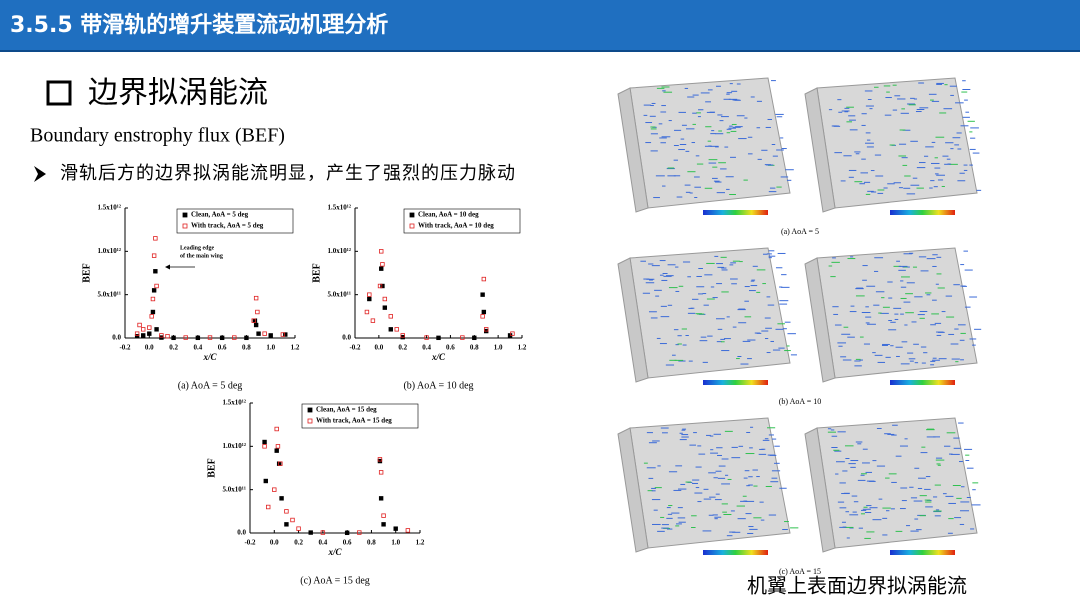 This screenshot has width=1080, height=612. What do you see at coordinates (800, 401) in the screenshot?
I see `figure-caption: (b) AoA = 10` at bounding box center [800, 401].